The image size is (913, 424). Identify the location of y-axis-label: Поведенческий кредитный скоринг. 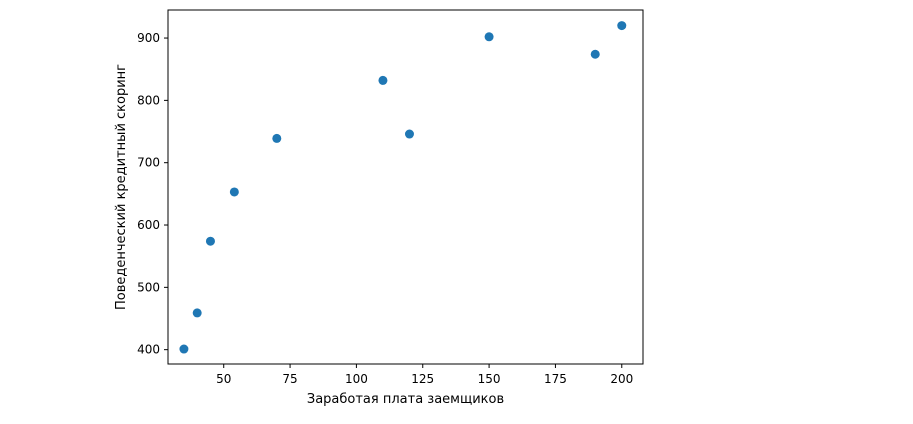
(121, 187).